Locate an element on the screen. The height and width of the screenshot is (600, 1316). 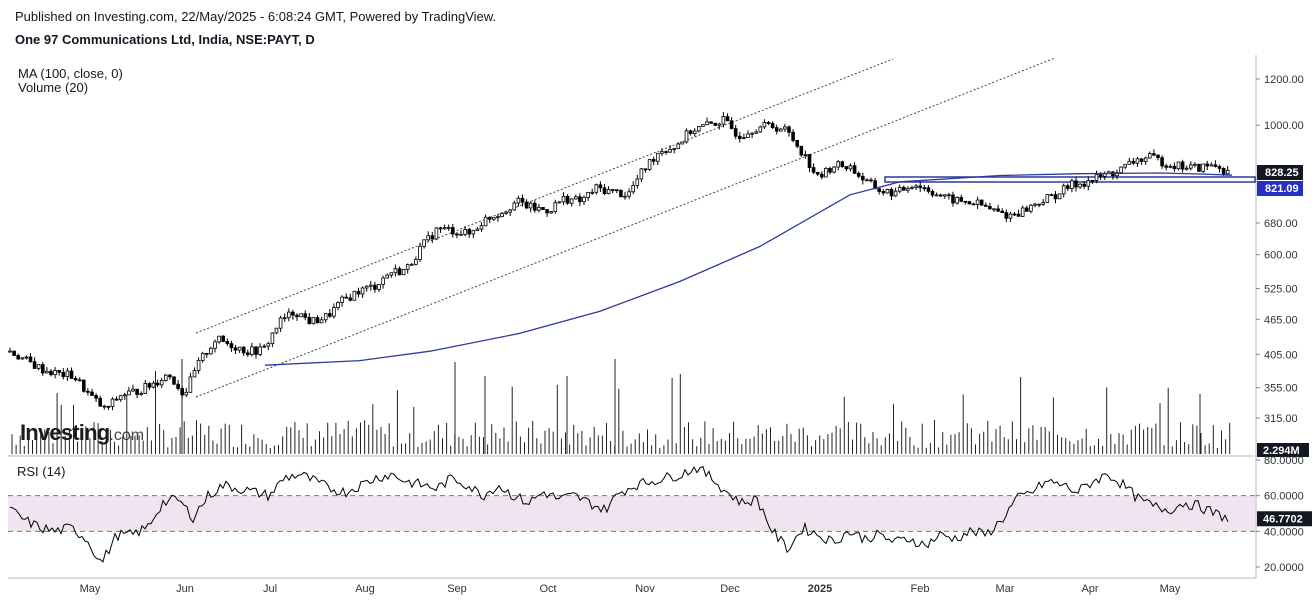
volume-value-badge is located at coordinates (1283, 450).